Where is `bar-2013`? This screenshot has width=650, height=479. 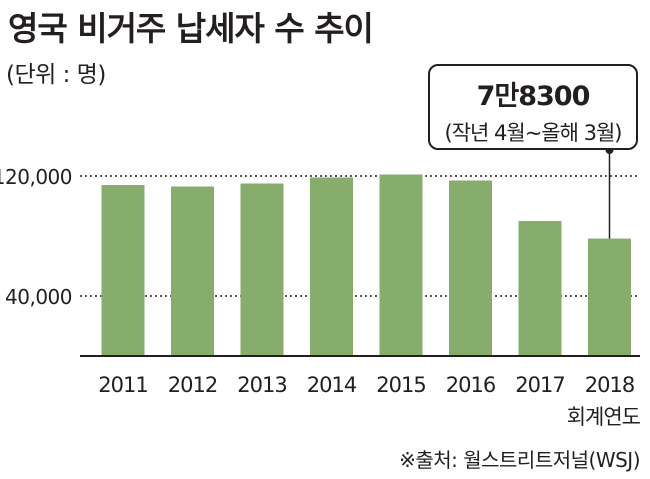
bar-2013 is located at coordinates (262, 269).